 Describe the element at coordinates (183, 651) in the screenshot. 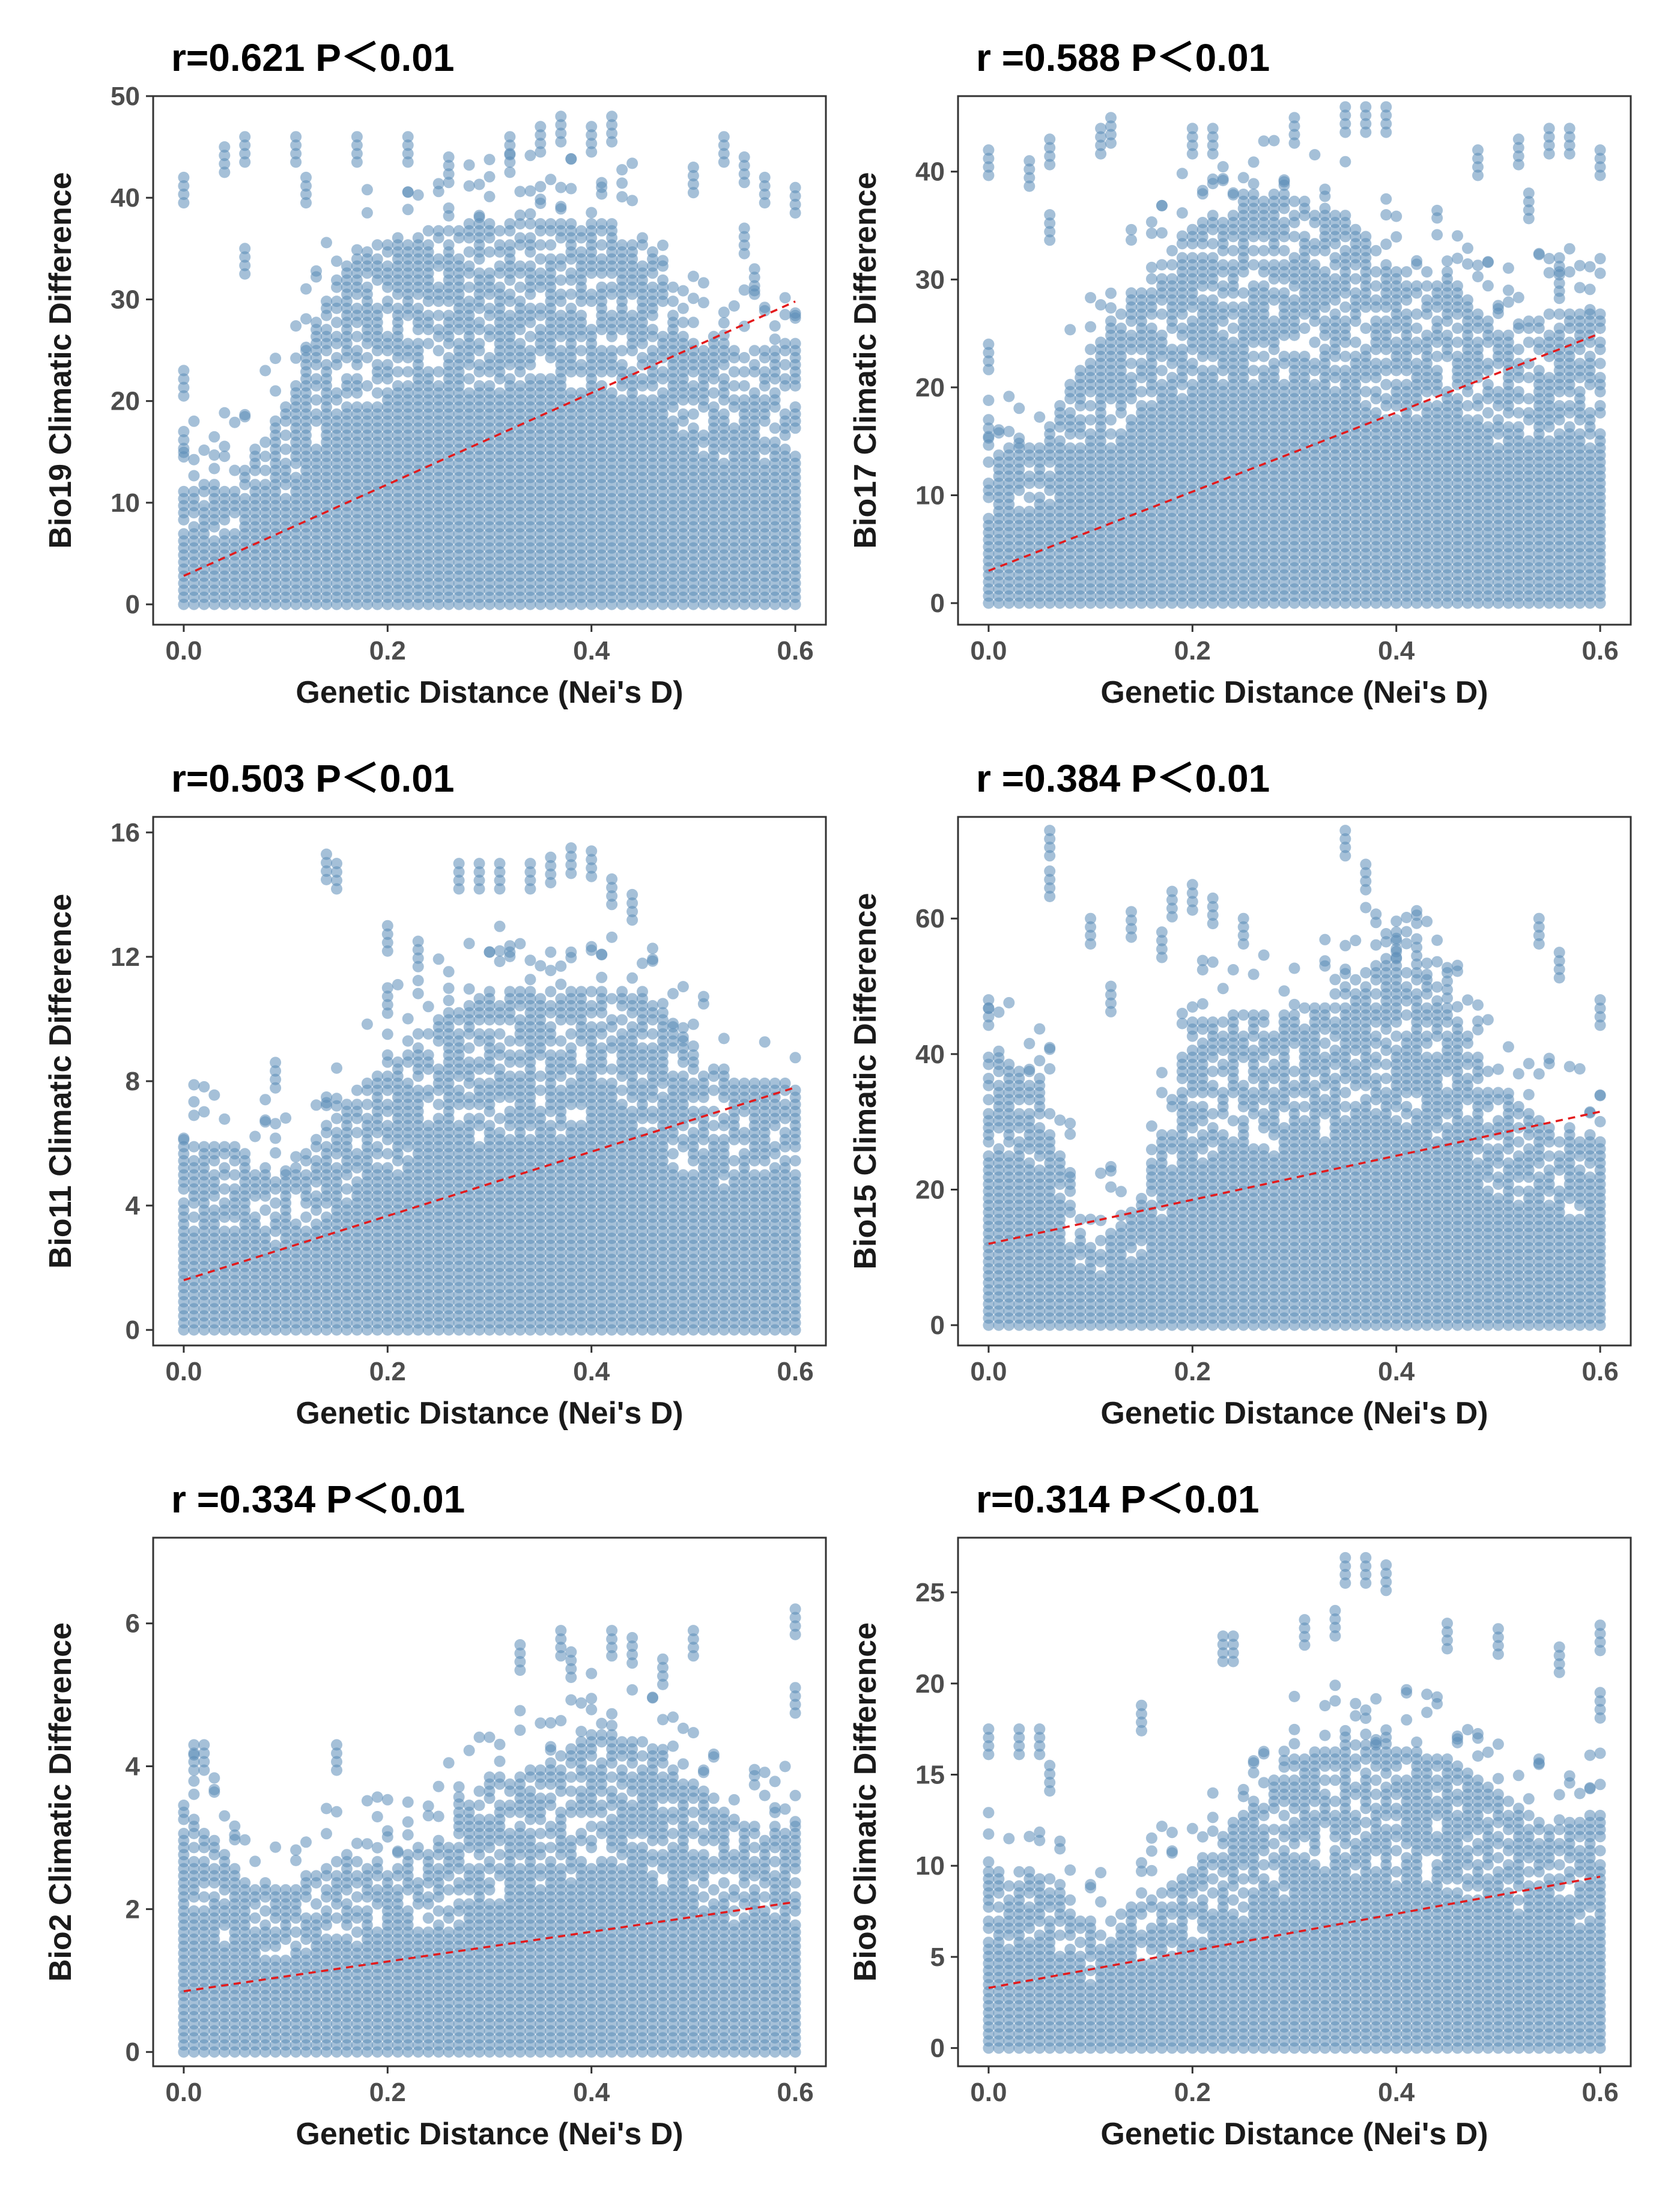

I see `x-tick-label: 0.0` at that location.